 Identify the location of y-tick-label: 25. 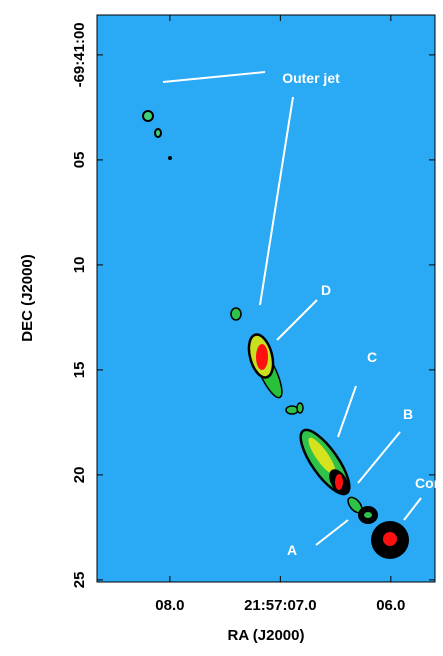
(79, 580).